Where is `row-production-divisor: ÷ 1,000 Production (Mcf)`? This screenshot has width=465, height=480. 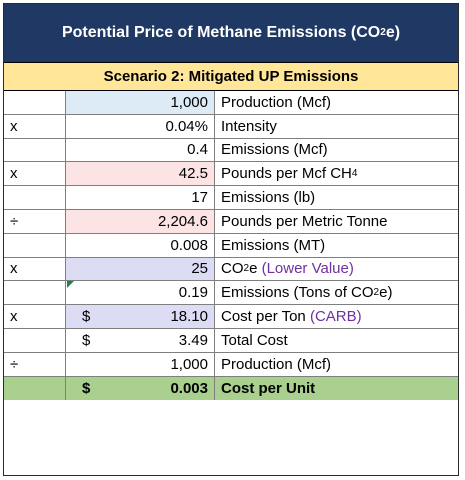
row-production-divisor: ÷ 1,000 Production (Mcf) is located at coordinates (231, 364).